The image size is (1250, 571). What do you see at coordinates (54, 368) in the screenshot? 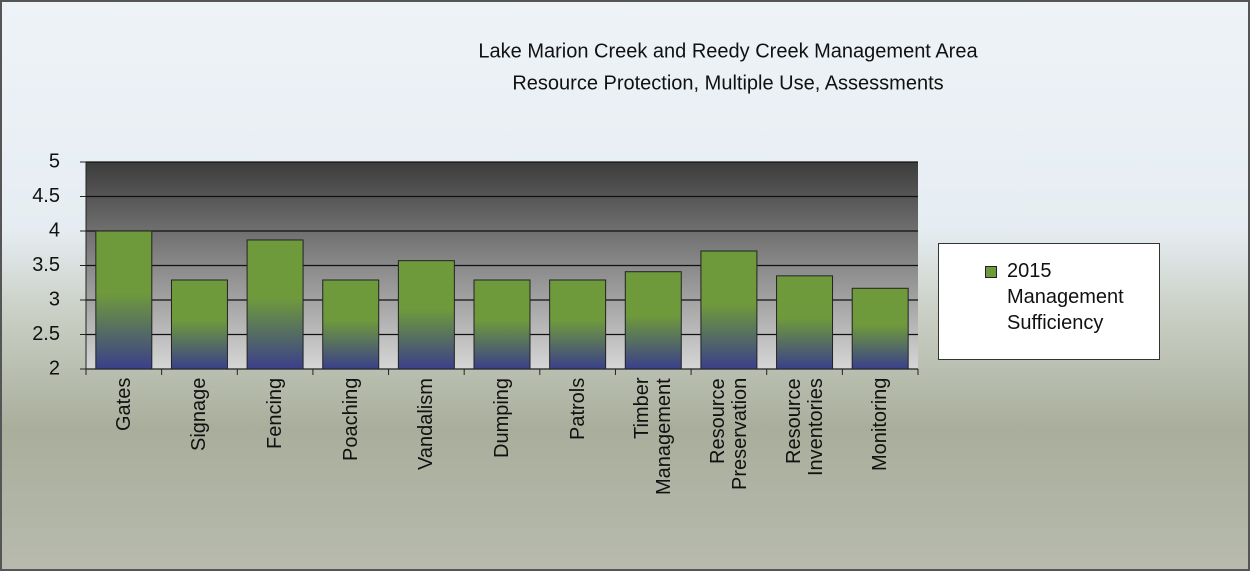
I see `y-tick-label: 2` at bounding box center [54, 368].